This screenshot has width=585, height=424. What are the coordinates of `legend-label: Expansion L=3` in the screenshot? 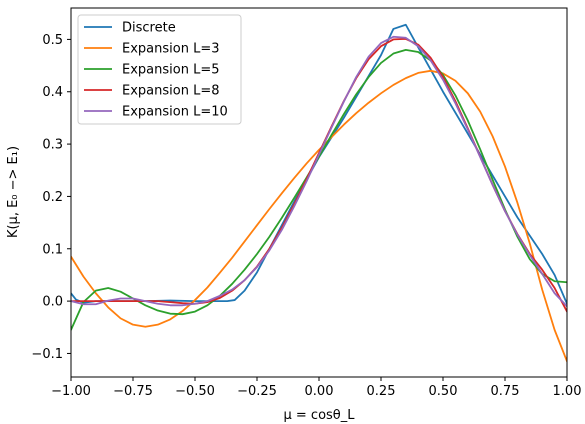 It's located at (170, 49).